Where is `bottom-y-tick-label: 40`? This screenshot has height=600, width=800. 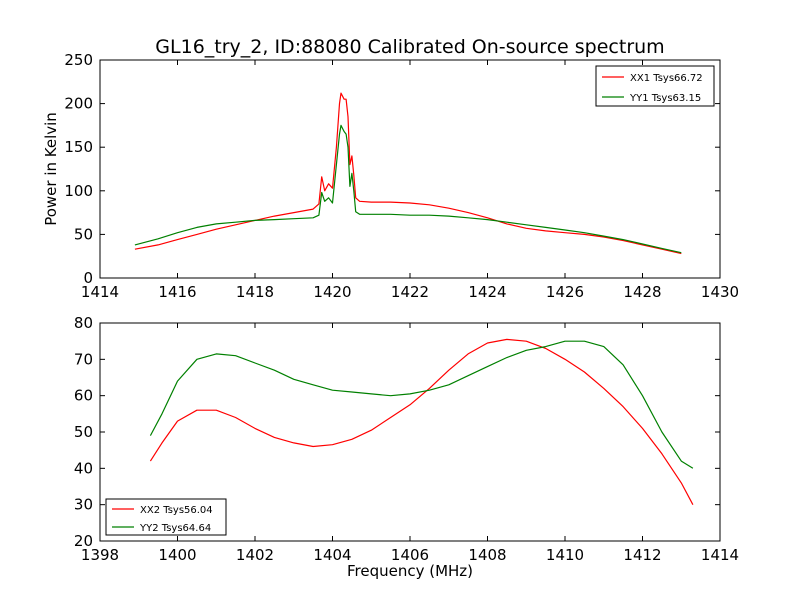
bottom-y-tick-label: 40 is located at coordinates (83, 468).